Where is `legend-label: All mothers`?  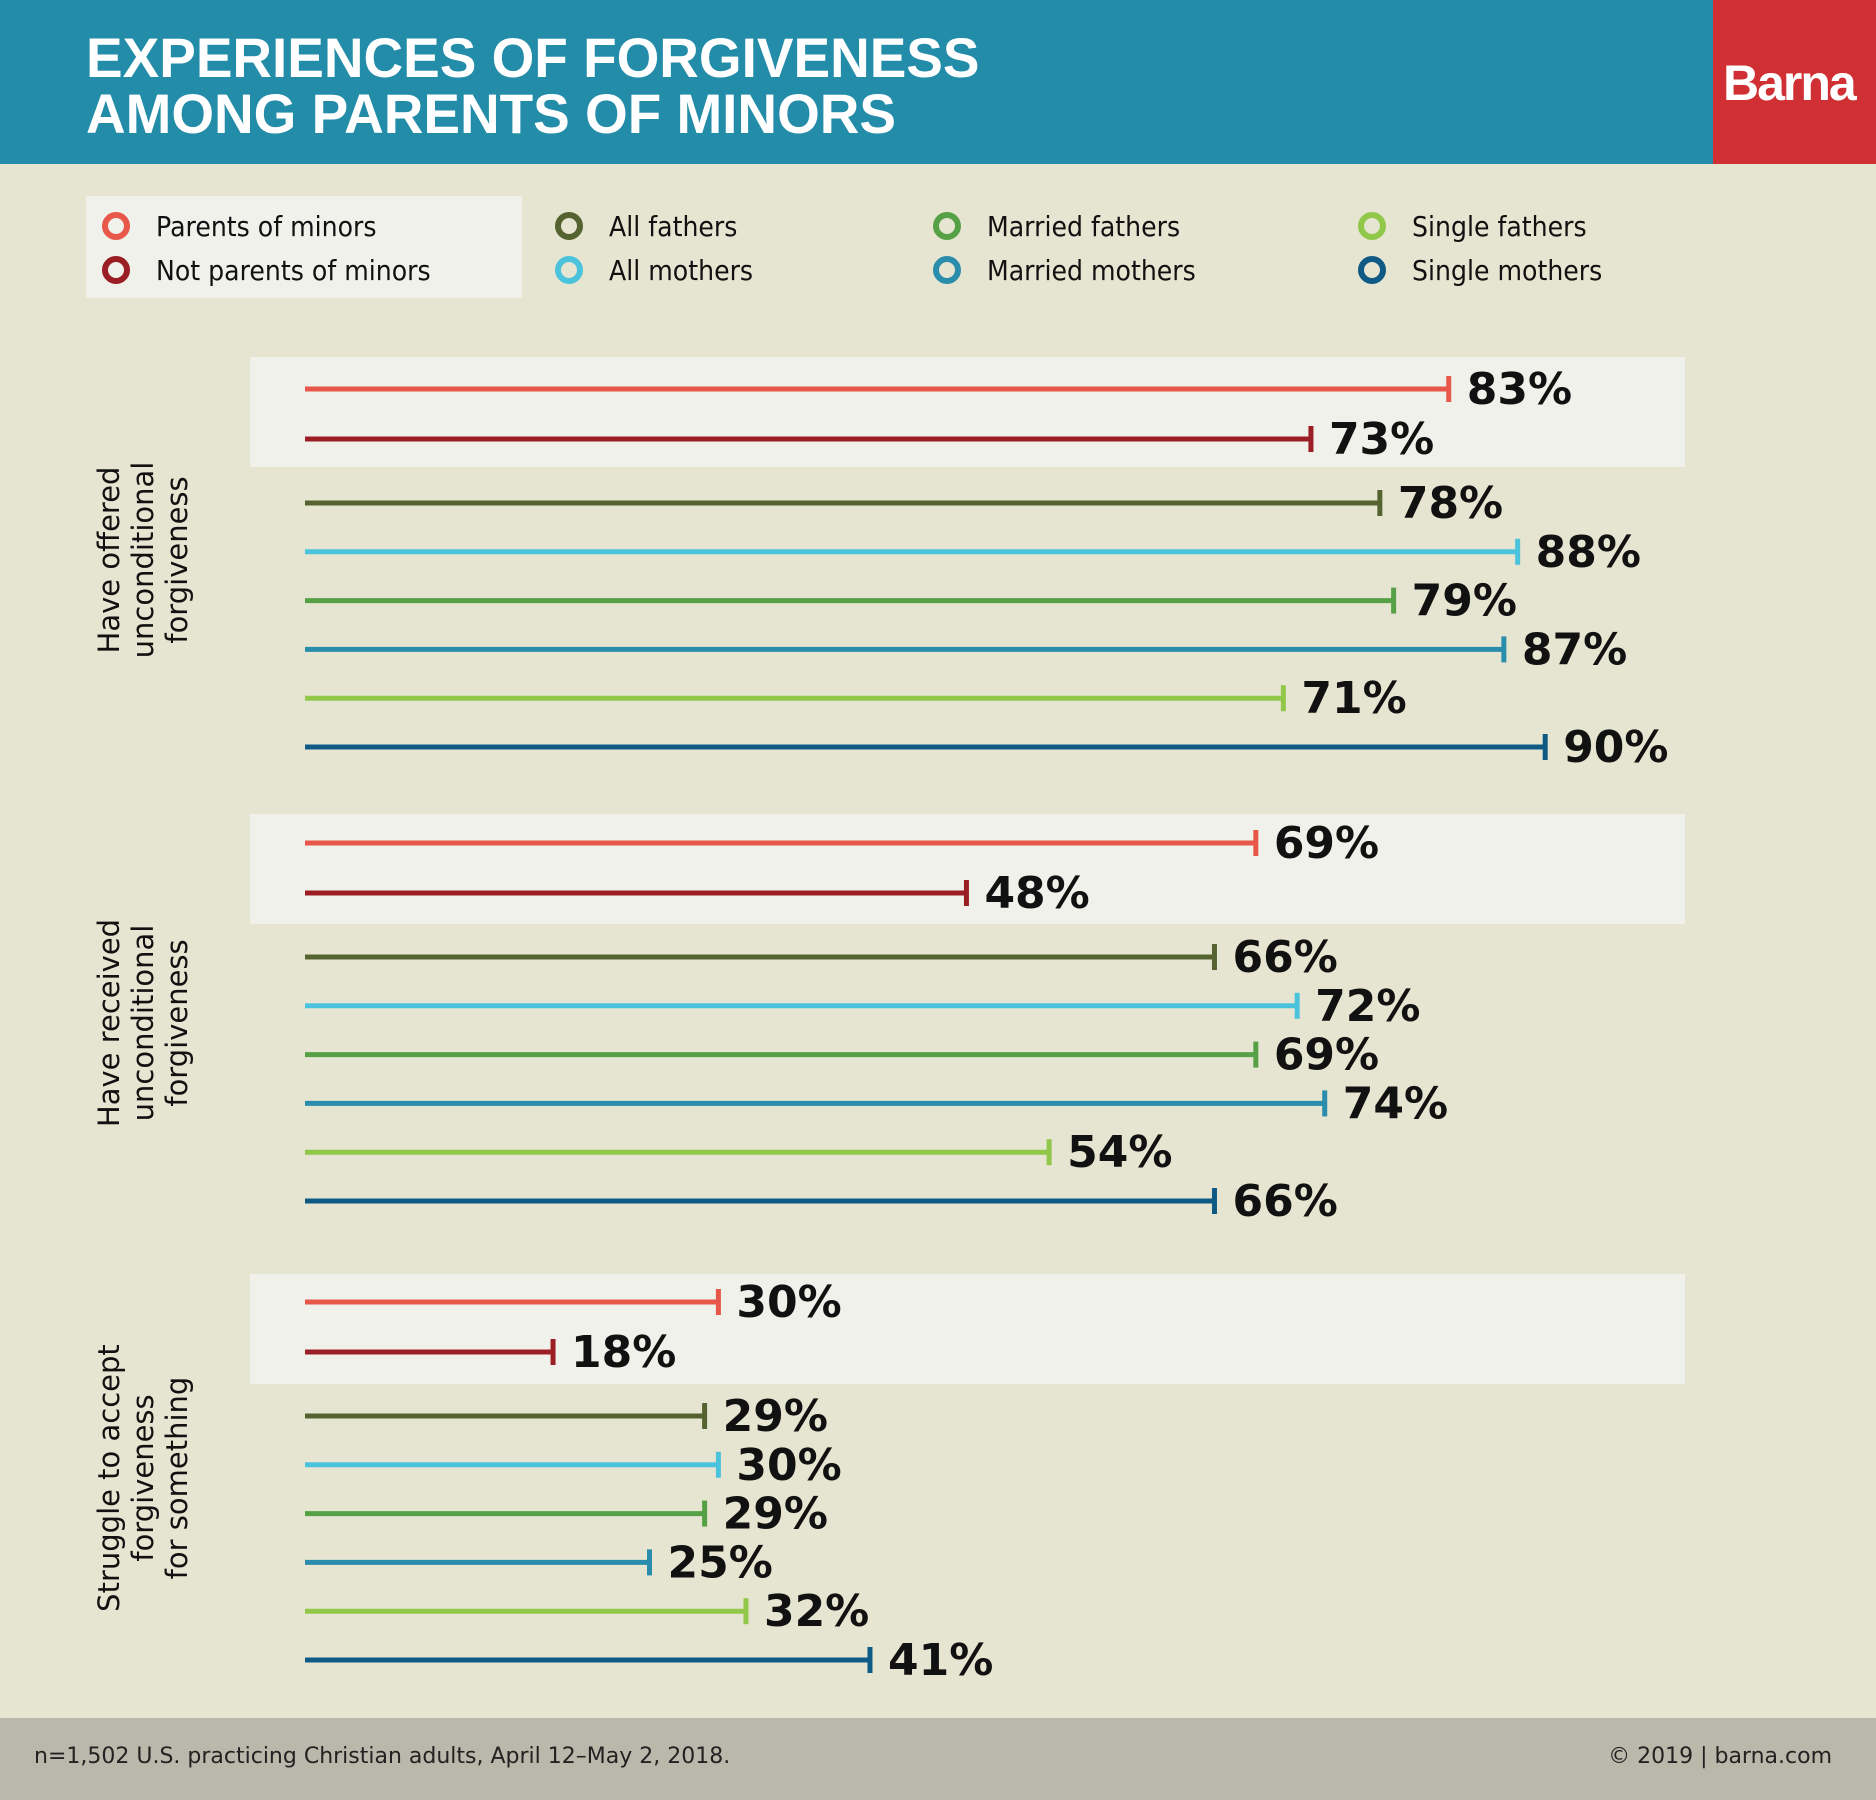 legend-label: All mothers is located at coordinates (681, 270).